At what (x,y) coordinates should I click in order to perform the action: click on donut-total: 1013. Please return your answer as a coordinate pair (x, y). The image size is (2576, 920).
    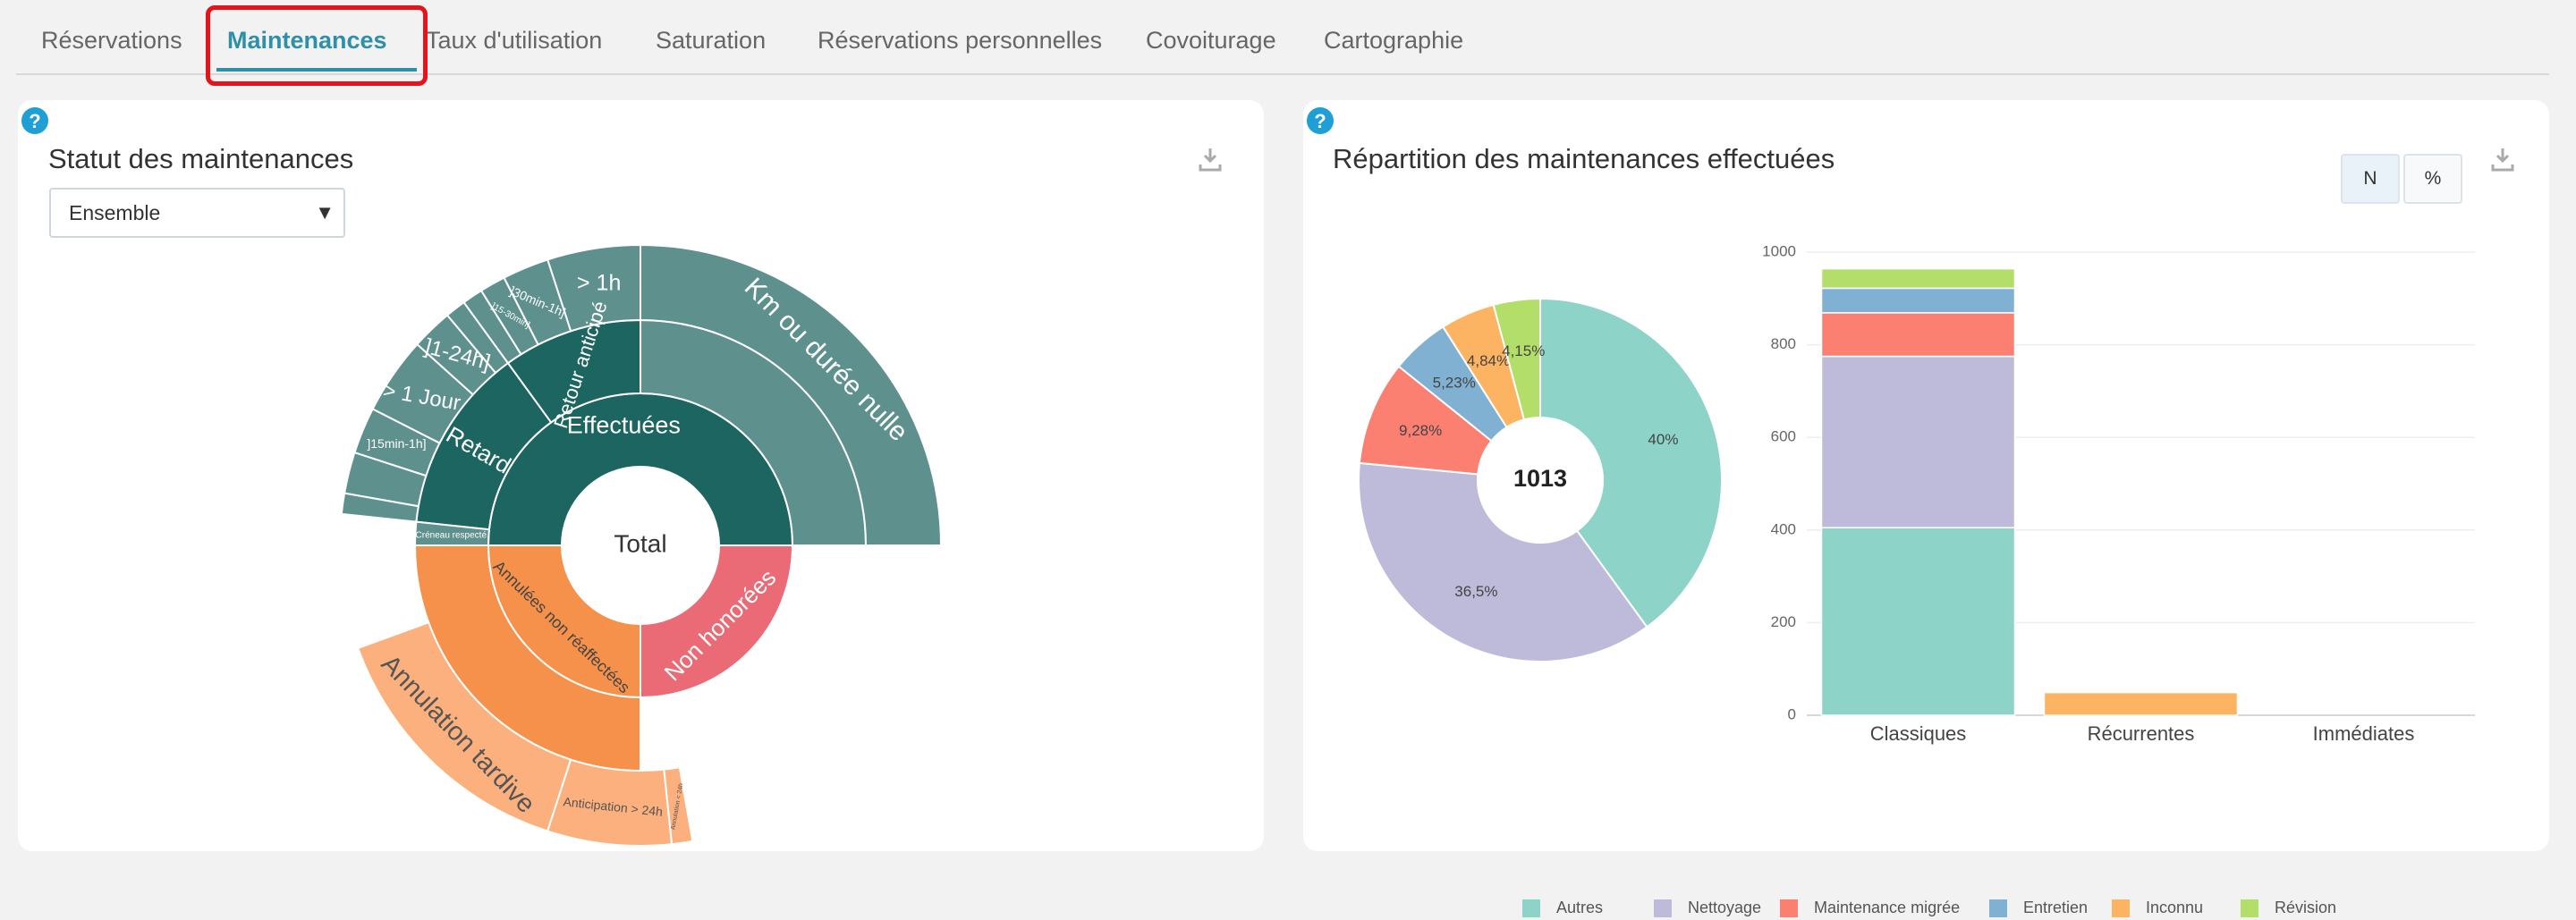
    Looking at the image, I should click on (1540, 478).